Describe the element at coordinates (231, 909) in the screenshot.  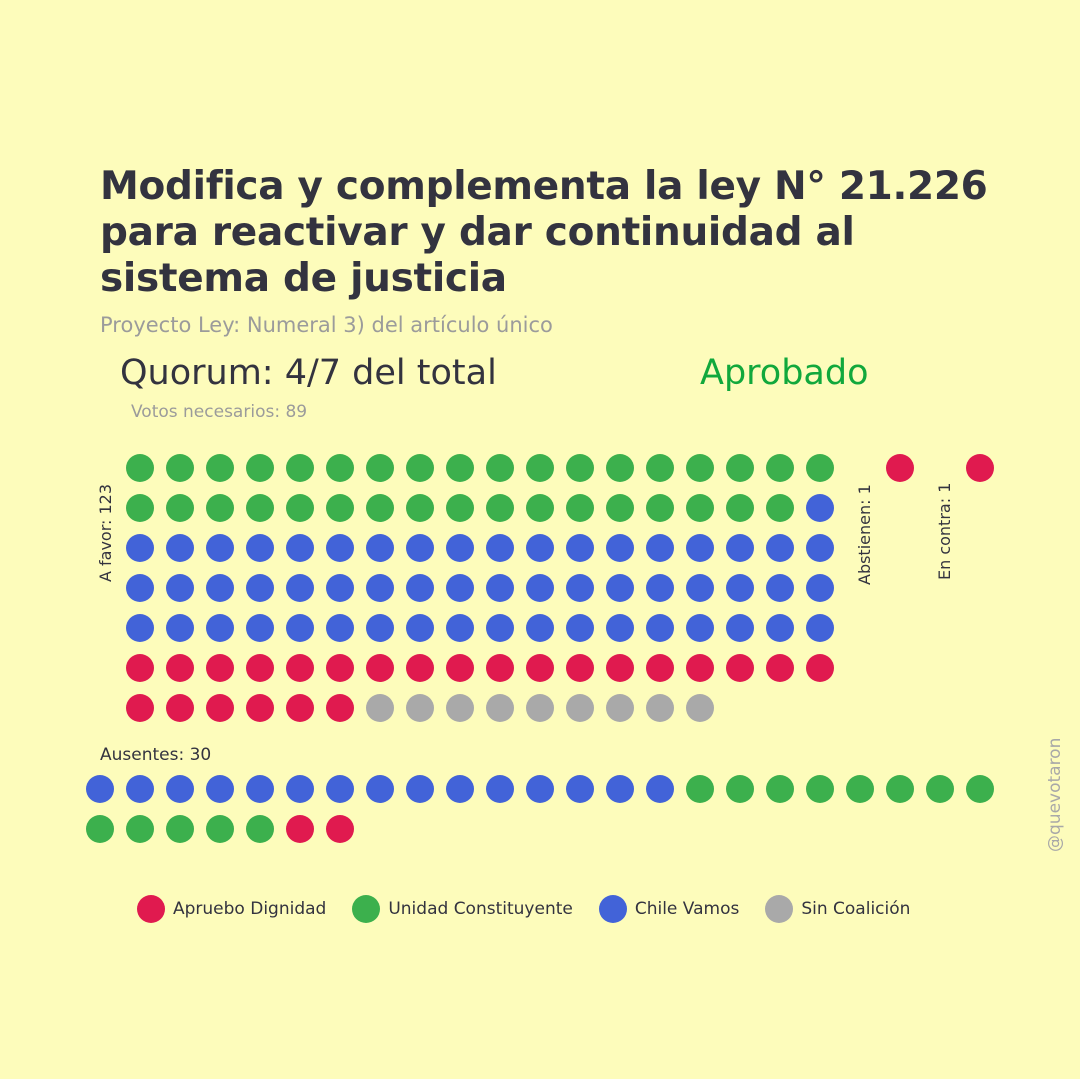
I see `legend-item: Apruebo Dignidad` at that location.